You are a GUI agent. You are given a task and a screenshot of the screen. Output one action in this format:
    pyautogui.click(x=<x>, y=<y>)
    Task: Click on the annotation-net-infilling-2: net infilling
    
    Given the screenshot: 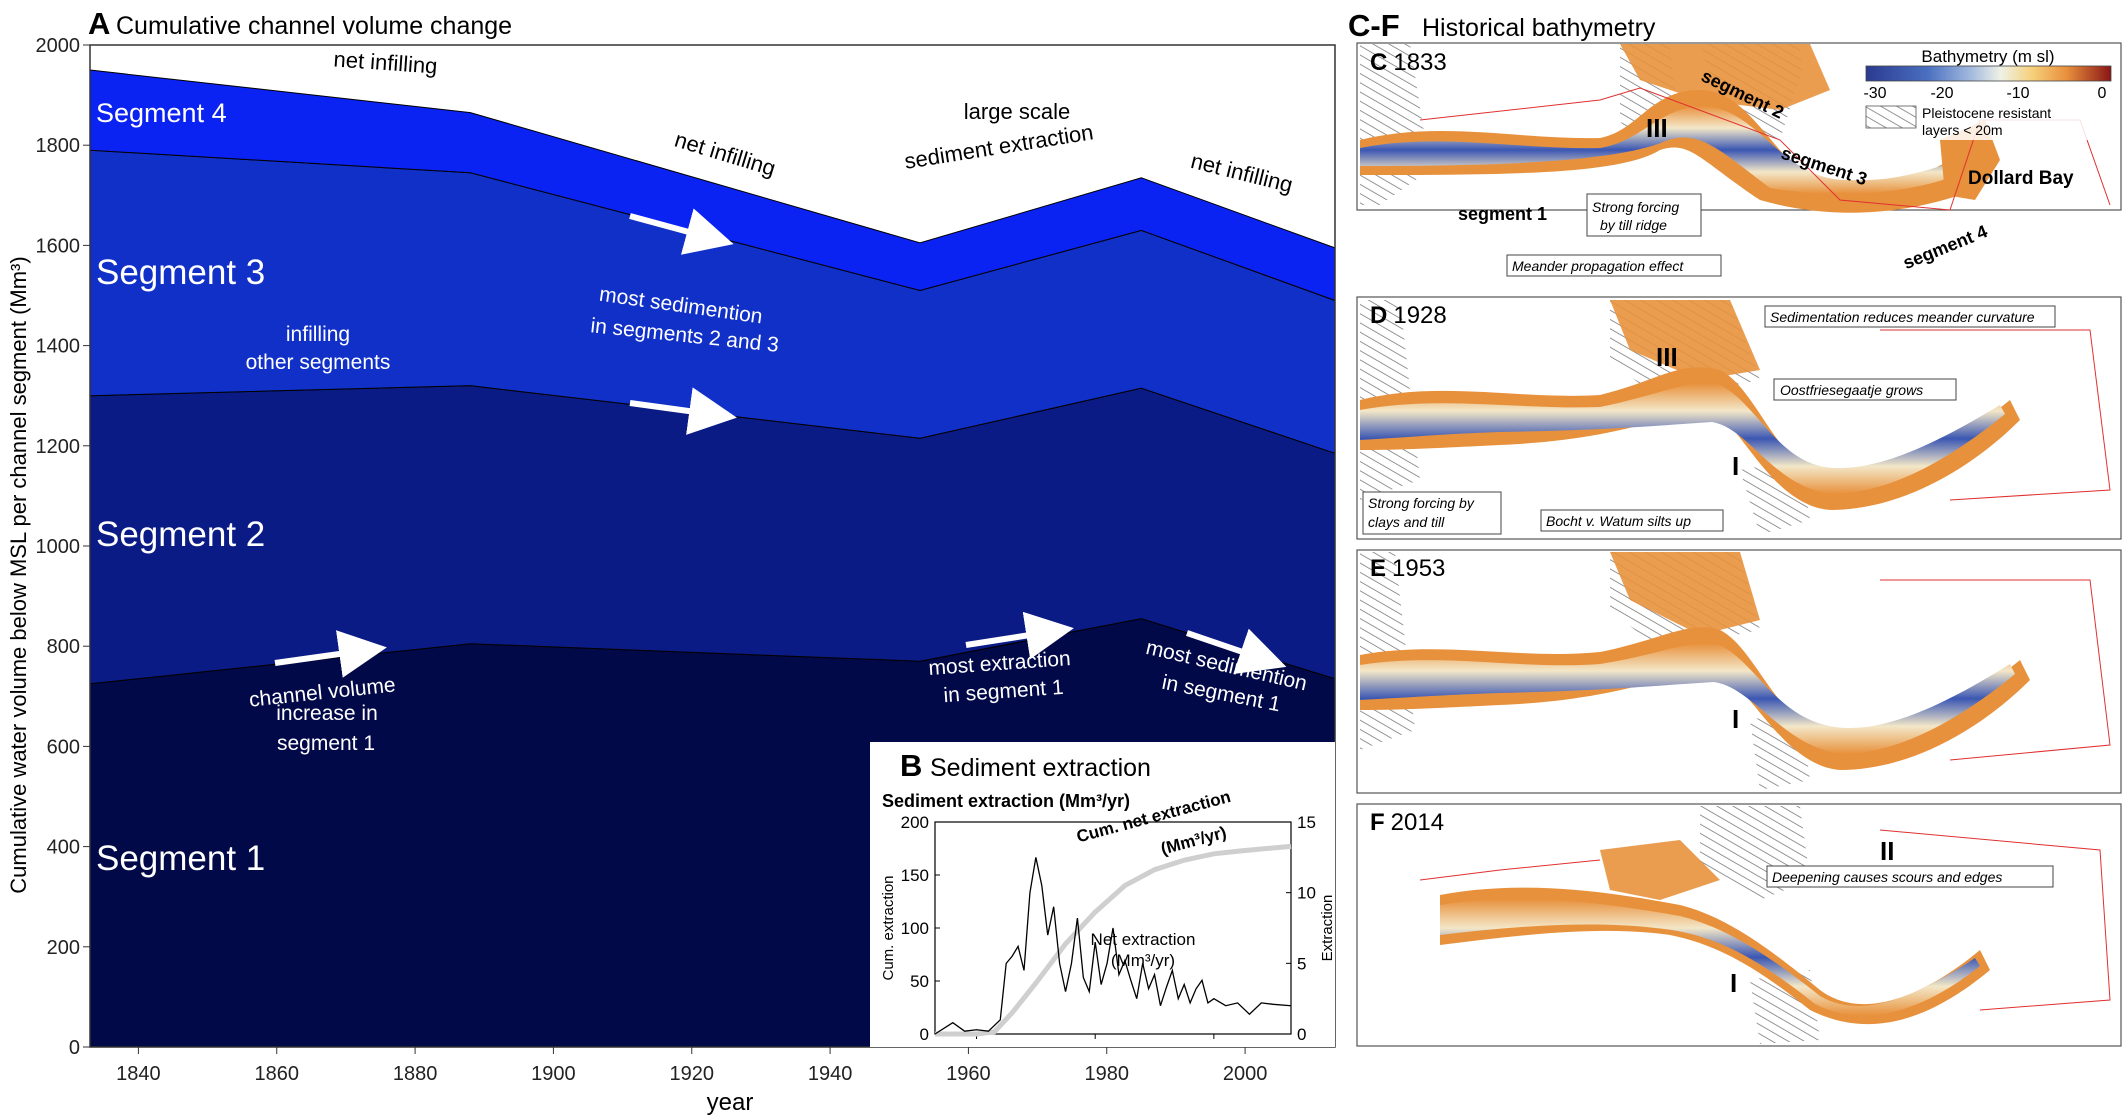 What is the action you would take?
    pyautogui.click(x=725, y=154)
    